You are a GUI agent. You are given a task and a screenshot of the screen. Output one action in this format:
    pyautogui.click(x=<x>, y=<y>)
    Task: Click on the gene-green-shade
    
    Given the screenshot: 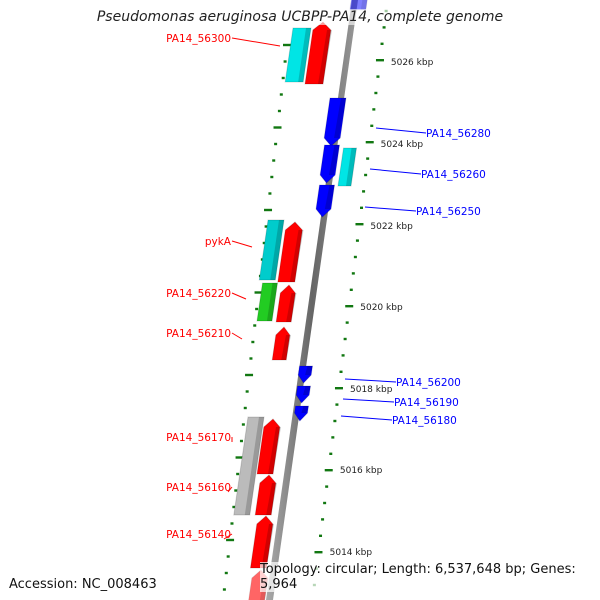 What is the action you would take?
    pyautogui.click(x=272, y=302)
    